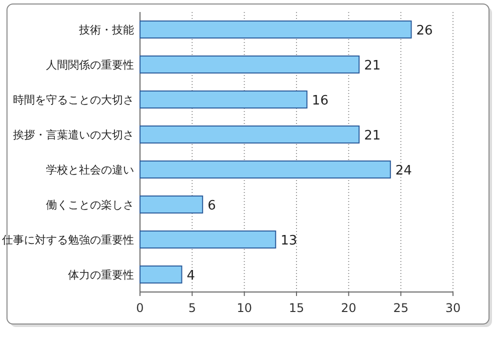 The width and height of the screenshot is (500, 340). I want to click on data-label: 4, so click(191, 276).